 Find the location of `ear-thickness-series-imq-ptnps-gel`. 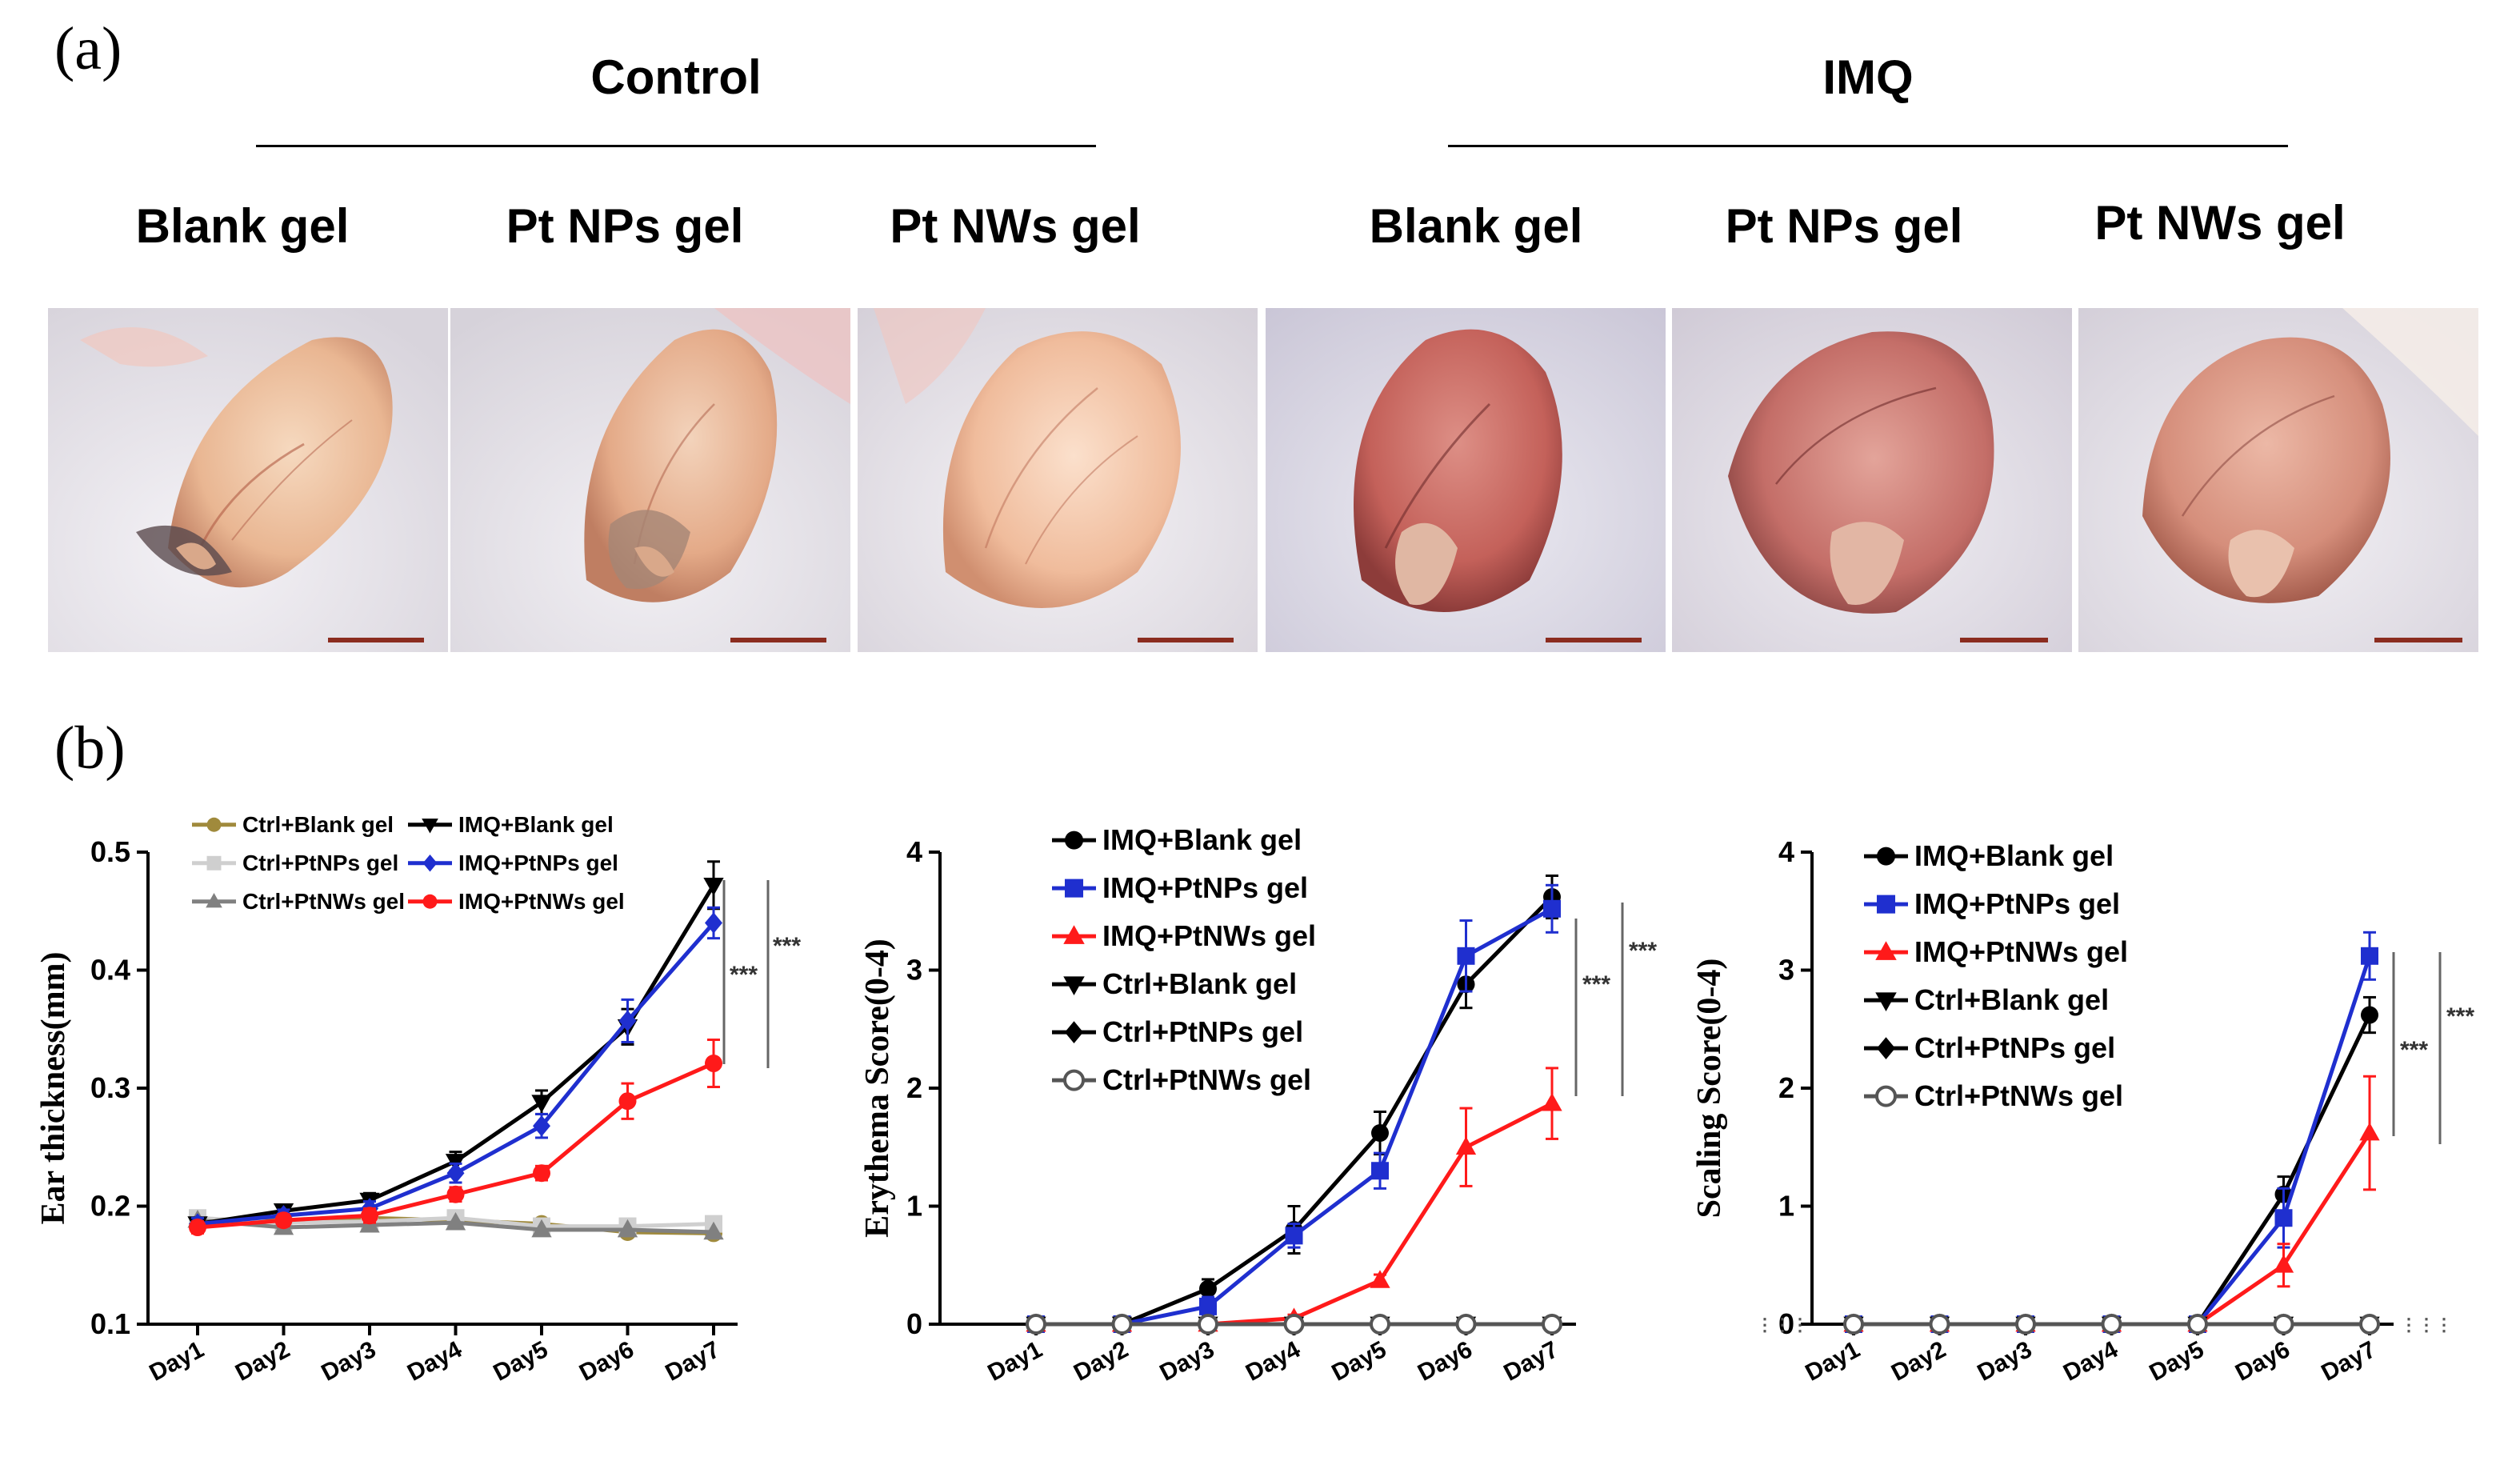

ear-thickness-series-imq-ptnps-gel is located at coordinates (455, 1070).